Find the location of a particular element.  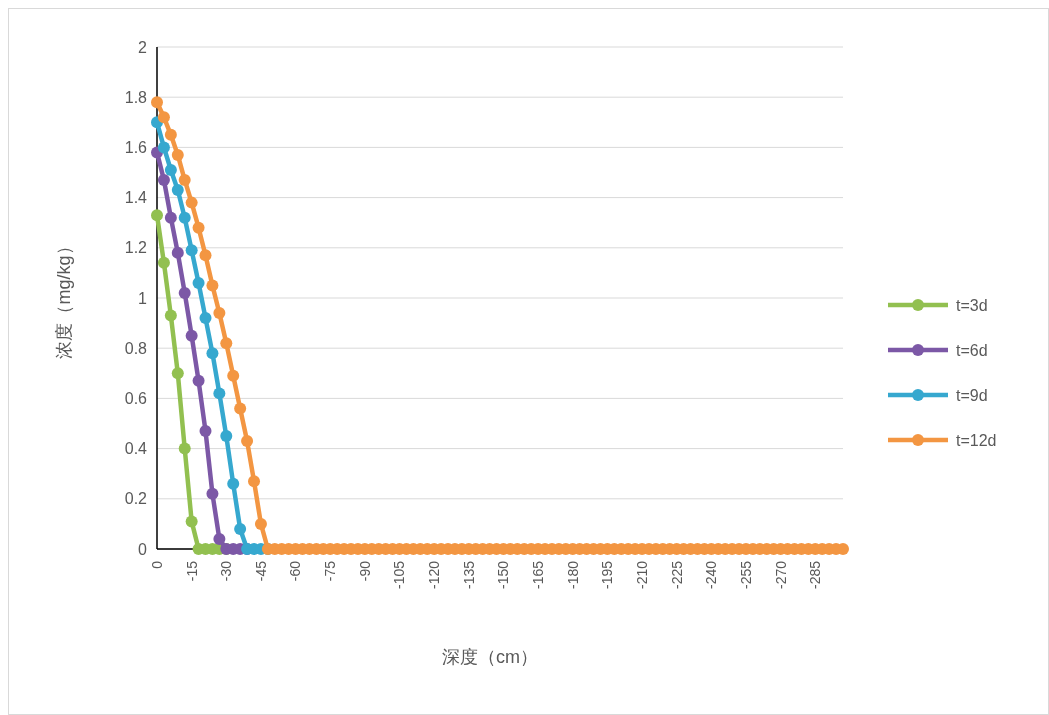

x-tick-label: -285 is located at coordinates (815, 575).